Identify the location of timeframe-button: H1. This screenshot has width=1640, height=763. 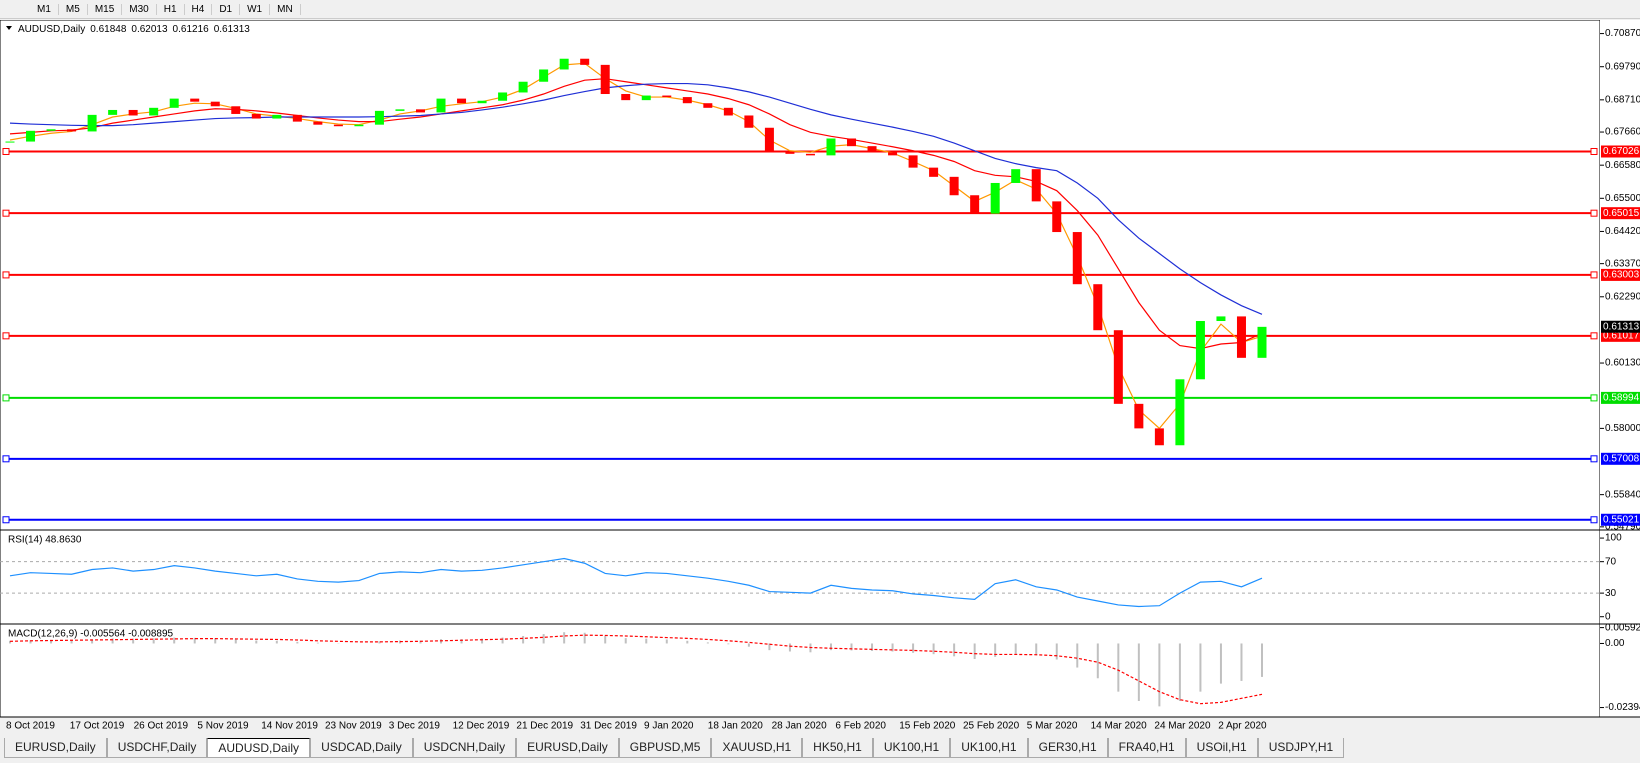
(171, 9).